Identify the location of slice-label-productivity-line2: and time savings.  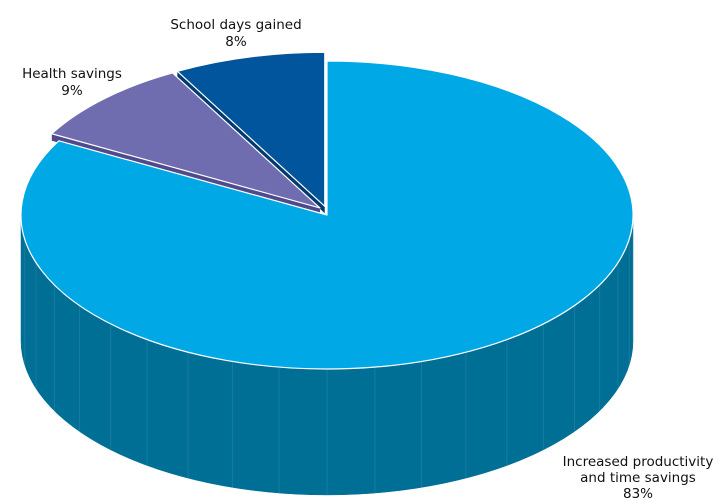
(638, 478).